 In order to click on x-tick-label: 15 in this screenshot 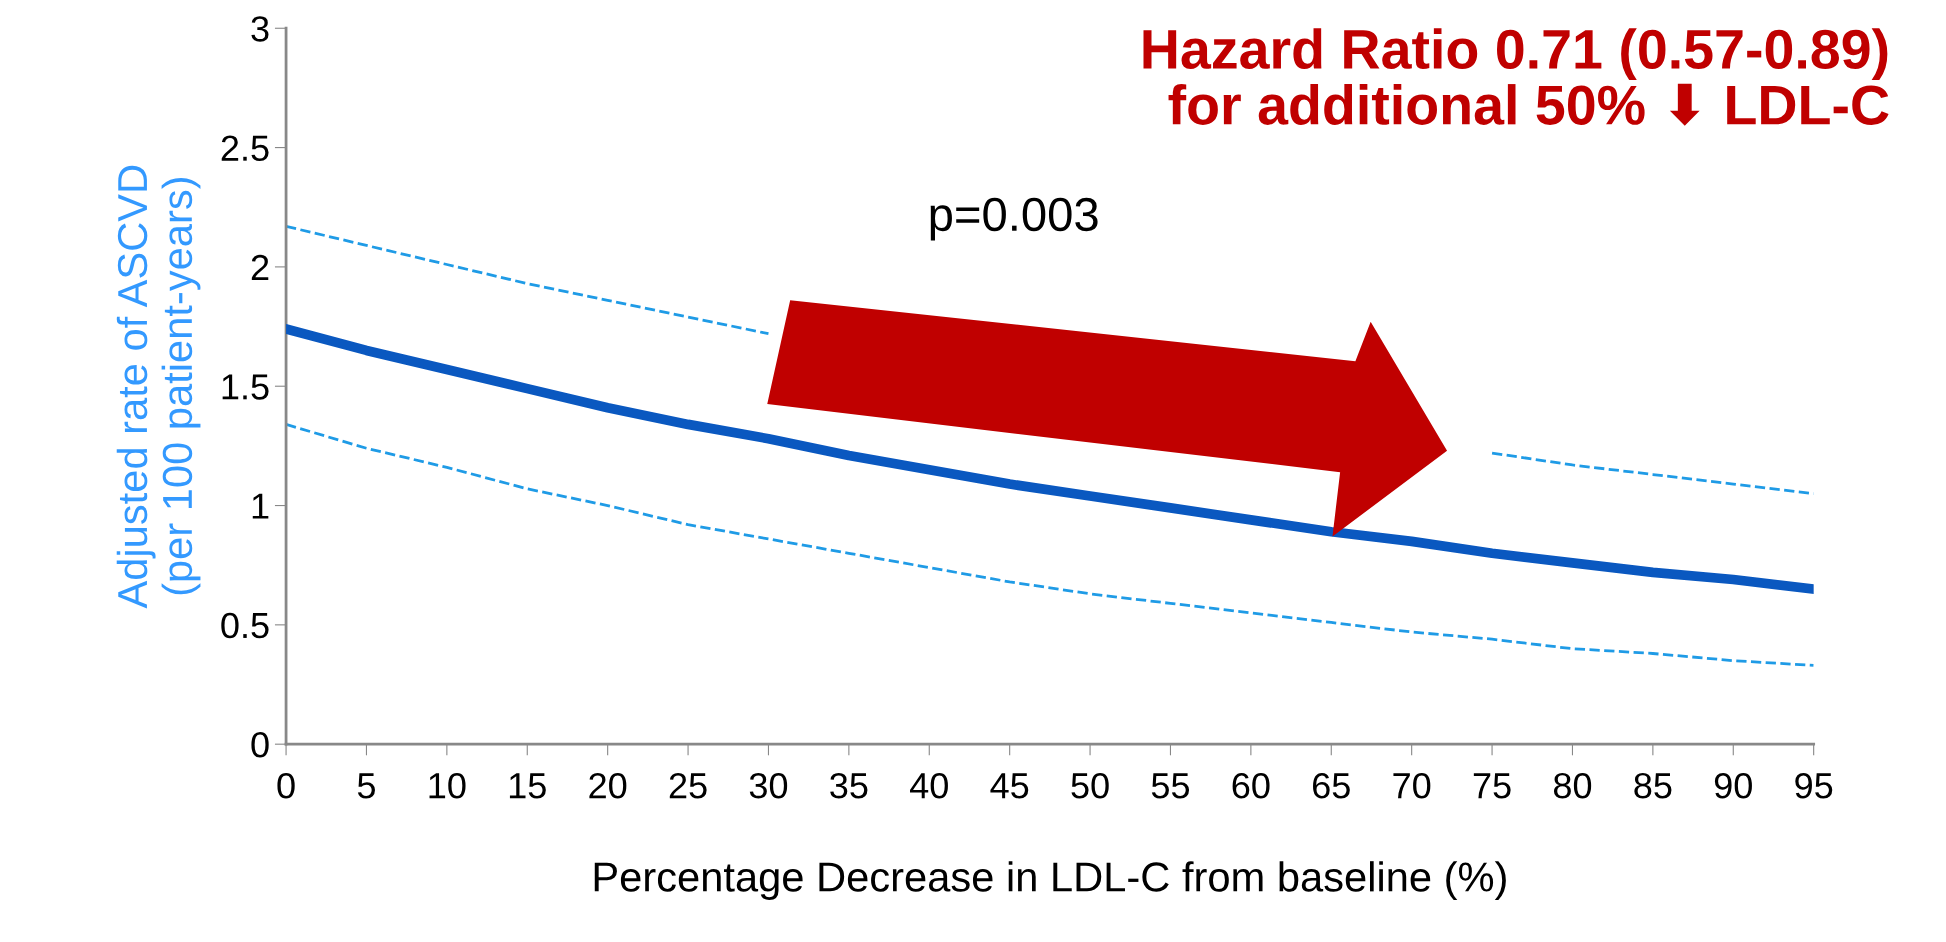, I will do `click(527, 786)`.